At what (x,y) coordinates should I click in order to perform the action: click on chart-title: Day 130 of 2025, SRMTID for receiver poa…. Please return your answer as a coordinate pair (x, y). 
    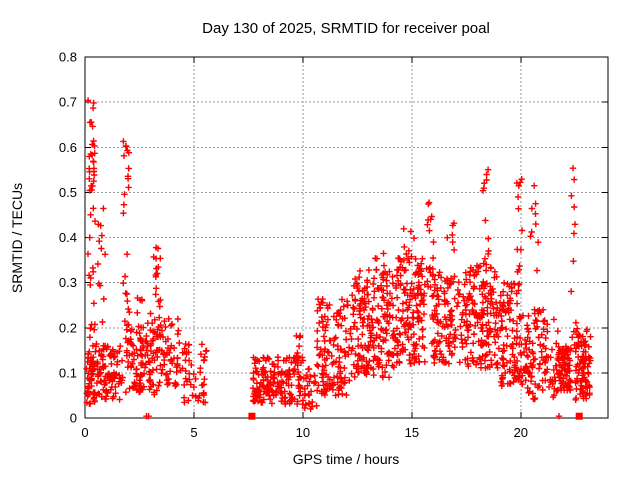
    Looking at the image, I should click on (346, 28).